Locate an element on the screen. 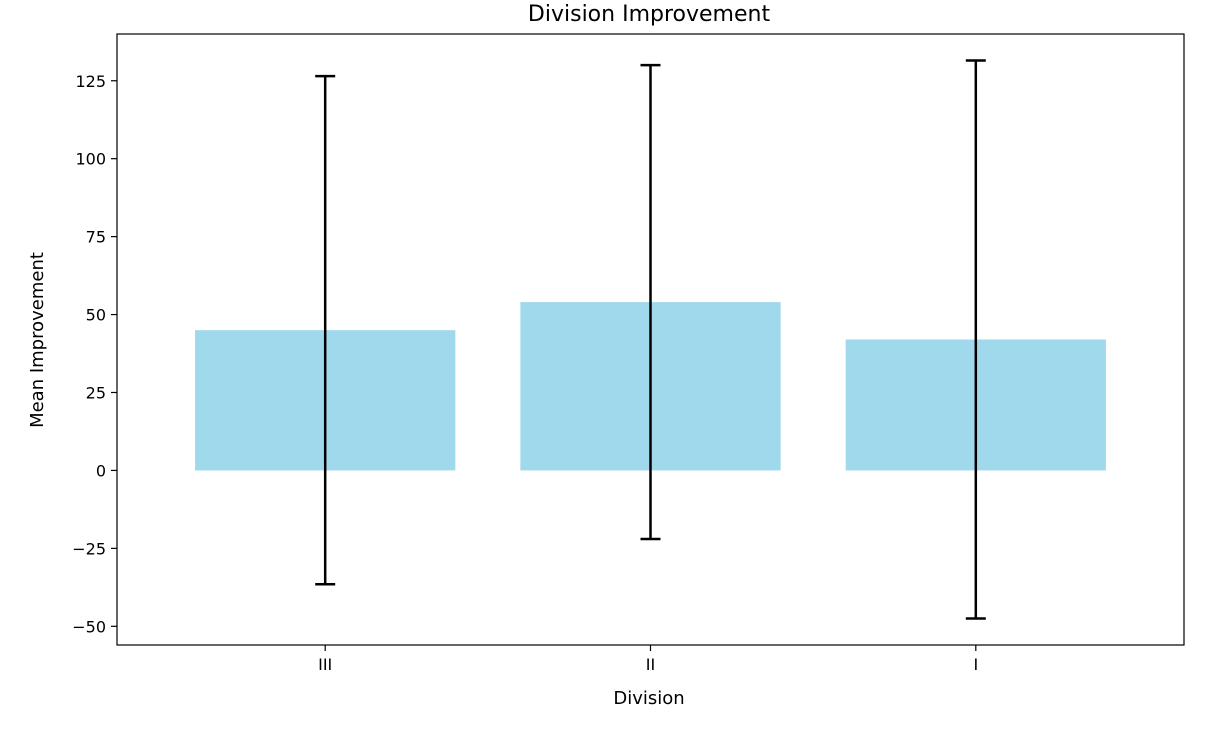  y-tick-label: 50 is located at coordinates (96, 315).